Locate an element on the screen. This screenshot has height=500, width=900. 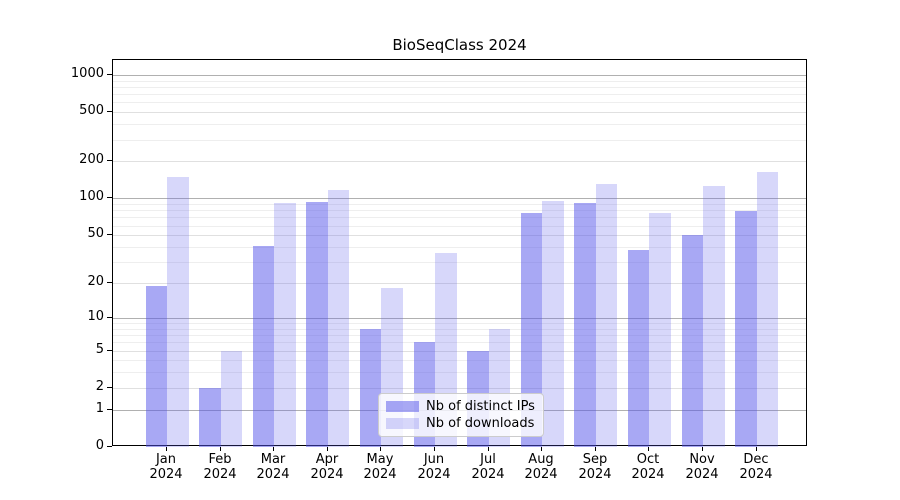
x-tick-month: Jul is located at coordinates (488, 459).